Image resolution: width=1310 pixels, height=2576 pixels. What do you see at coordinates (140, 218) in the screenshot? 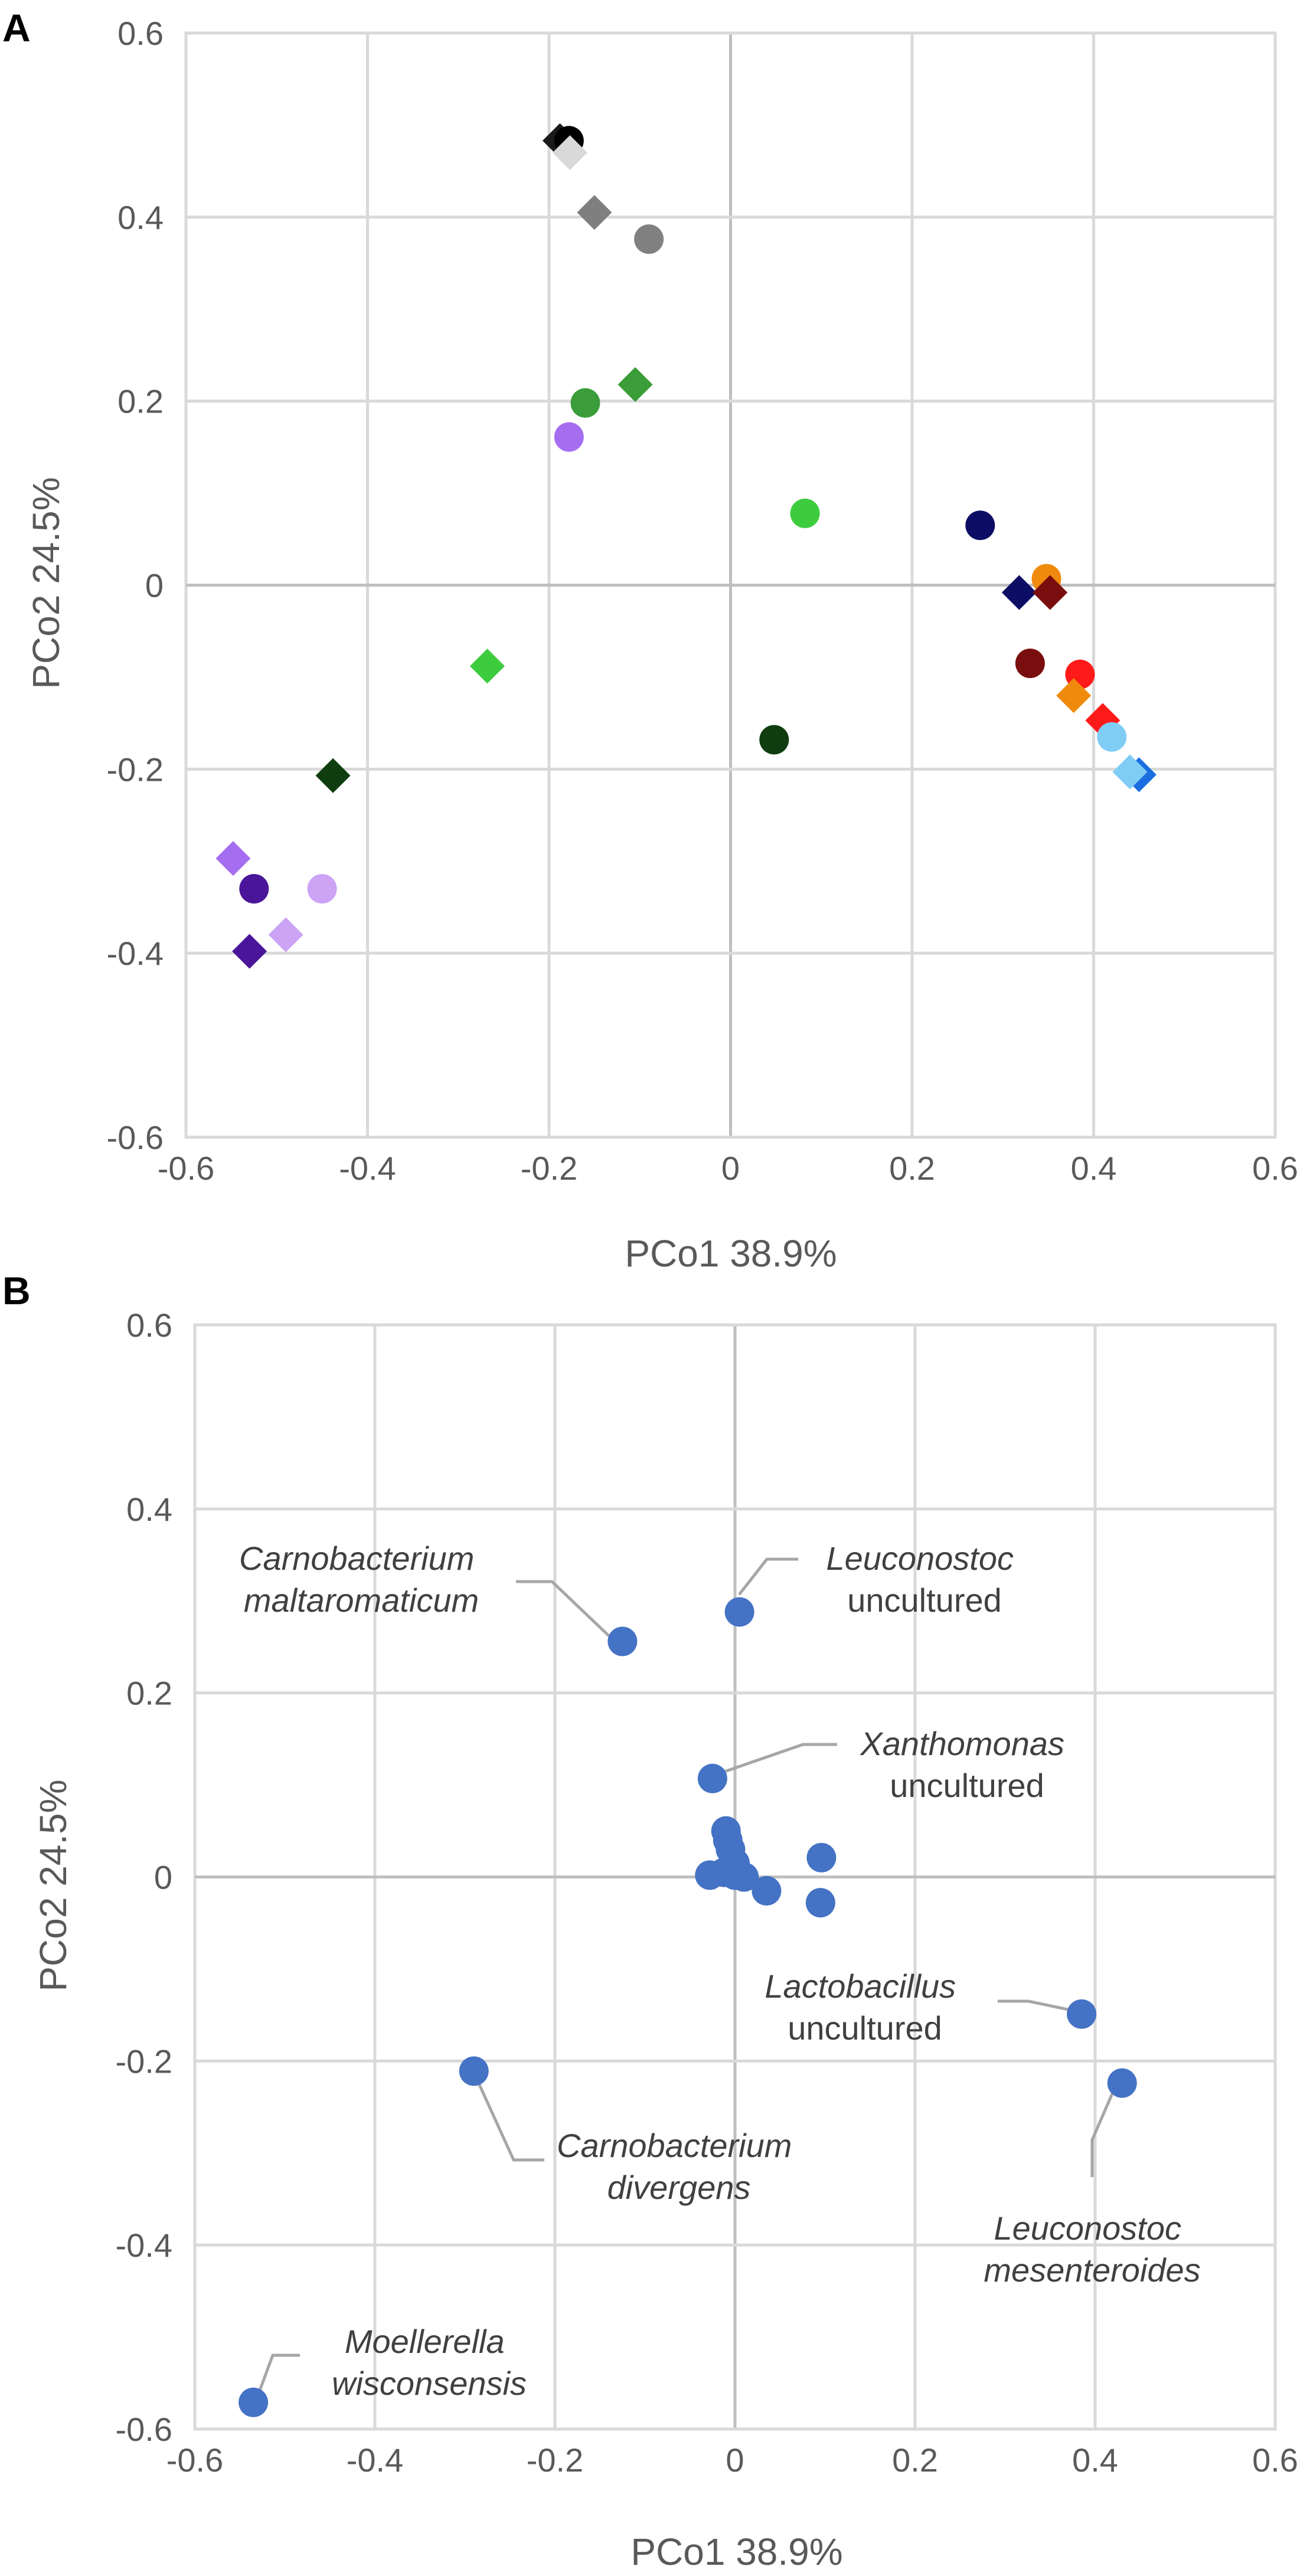
I see `panel-a-y-tick-label: 0.4` at bounding box center [140, 218].